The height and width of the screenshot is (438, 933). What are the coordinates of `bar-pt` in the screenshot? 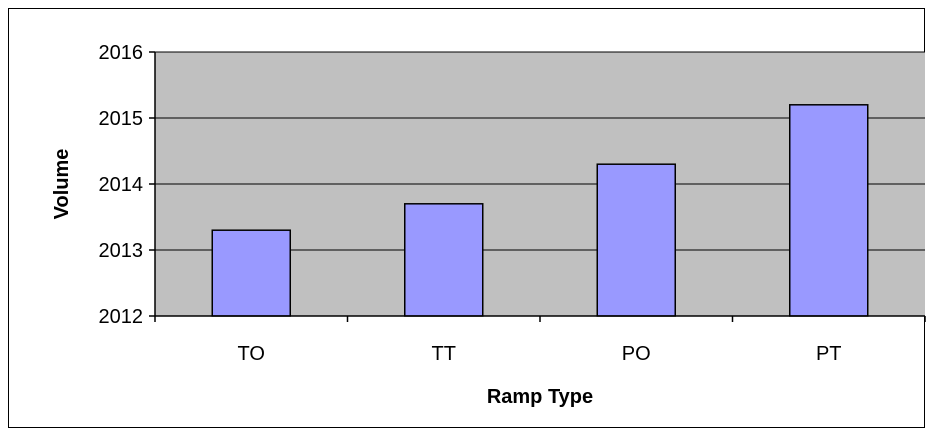 It's located at (829, 210).